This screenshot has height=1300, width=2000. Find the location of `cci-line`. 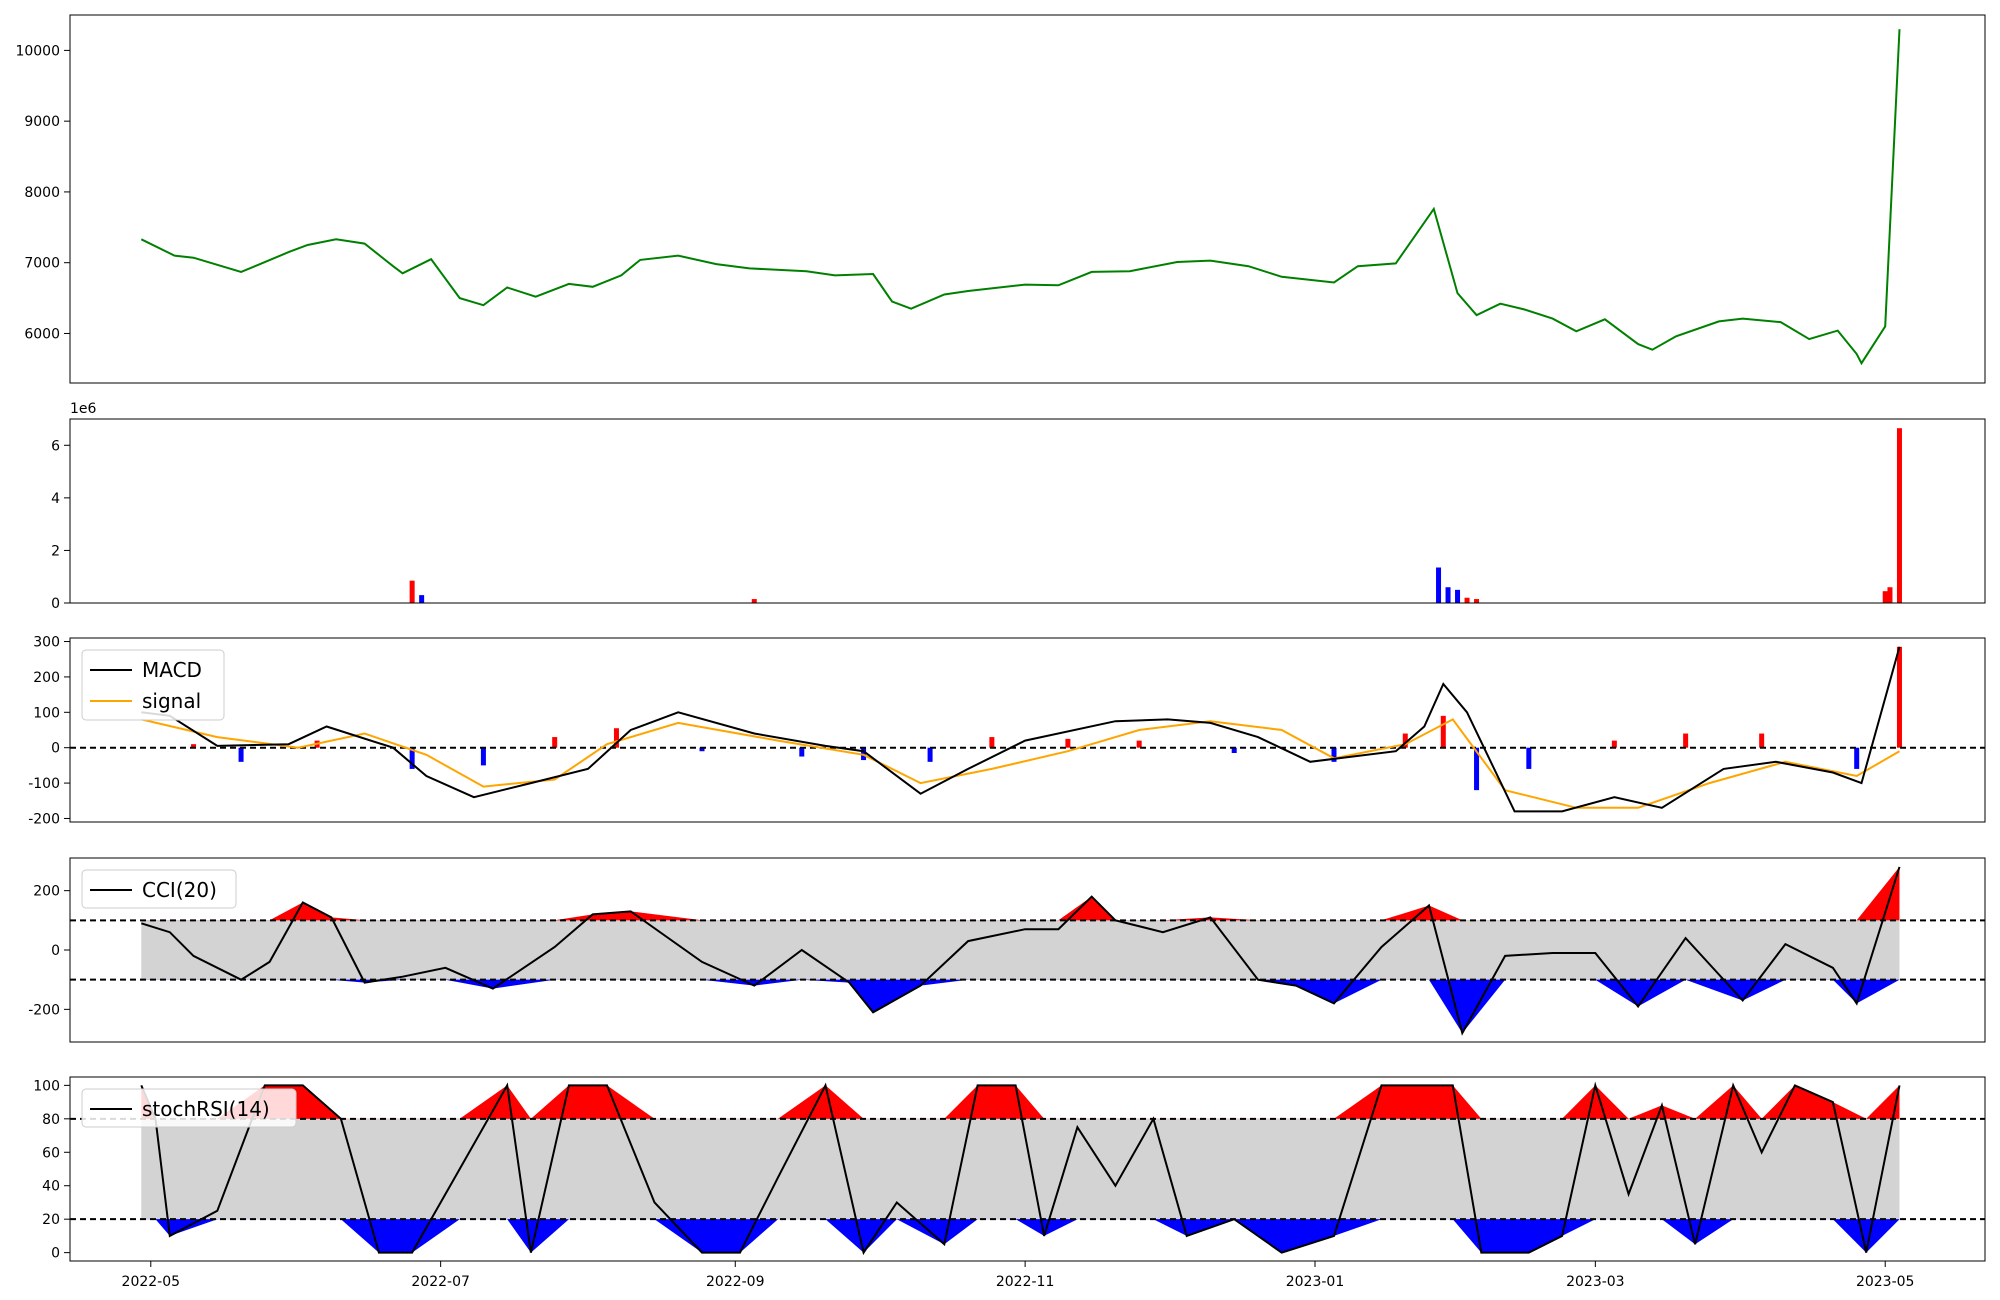

cci-line is located at coordinates (1021, 951).